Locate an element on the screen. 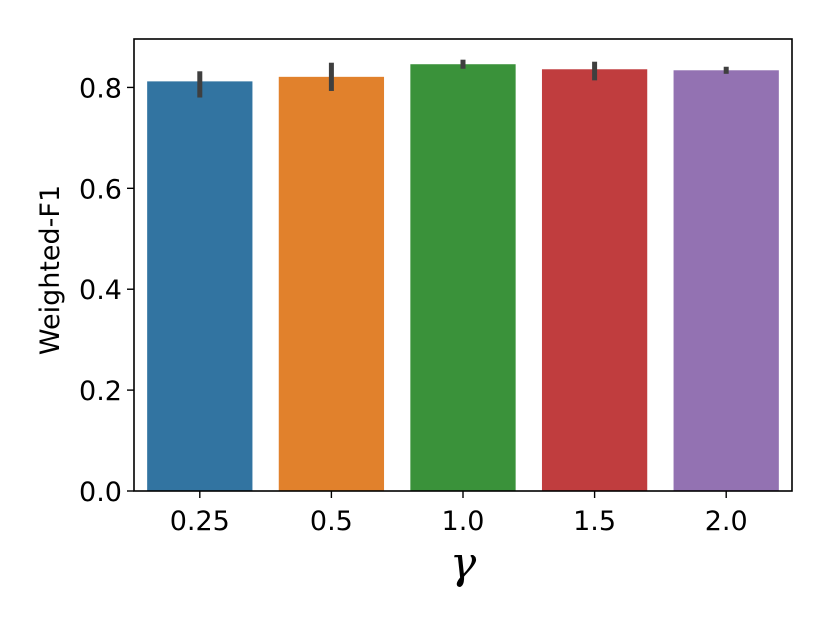 The width and height of the screenshot is (830, 623). bar-1.0 is located at coordinates (463, 278).